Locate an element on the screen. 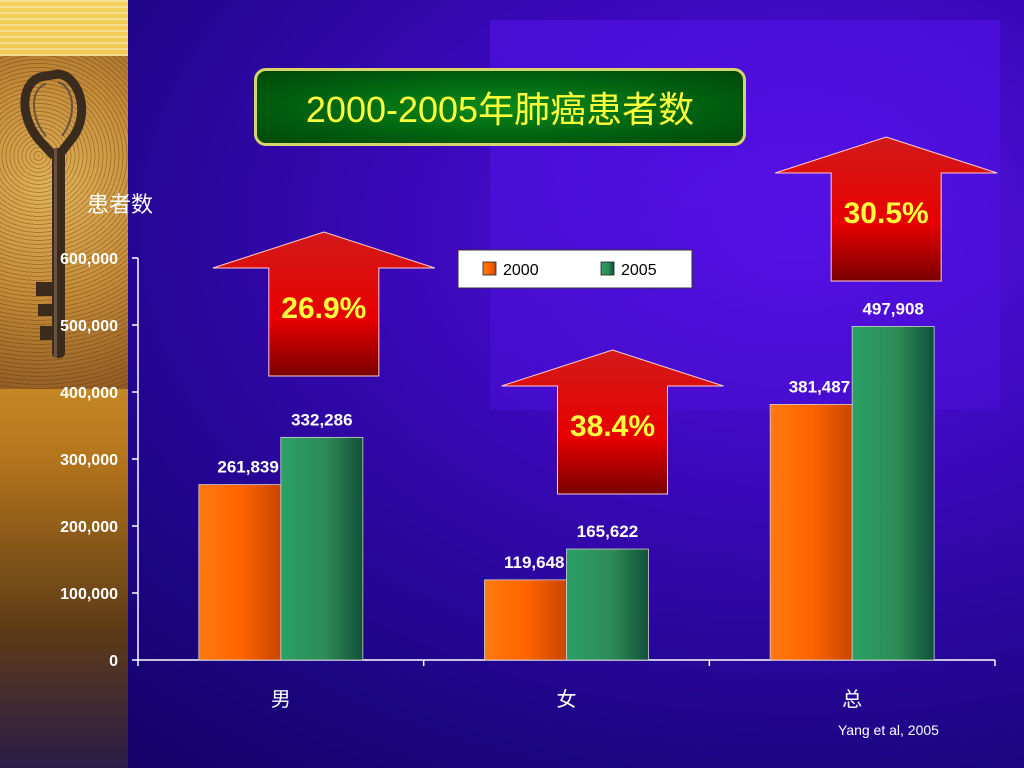  y-tick-label: 0 is located at coordinates (113, 661).